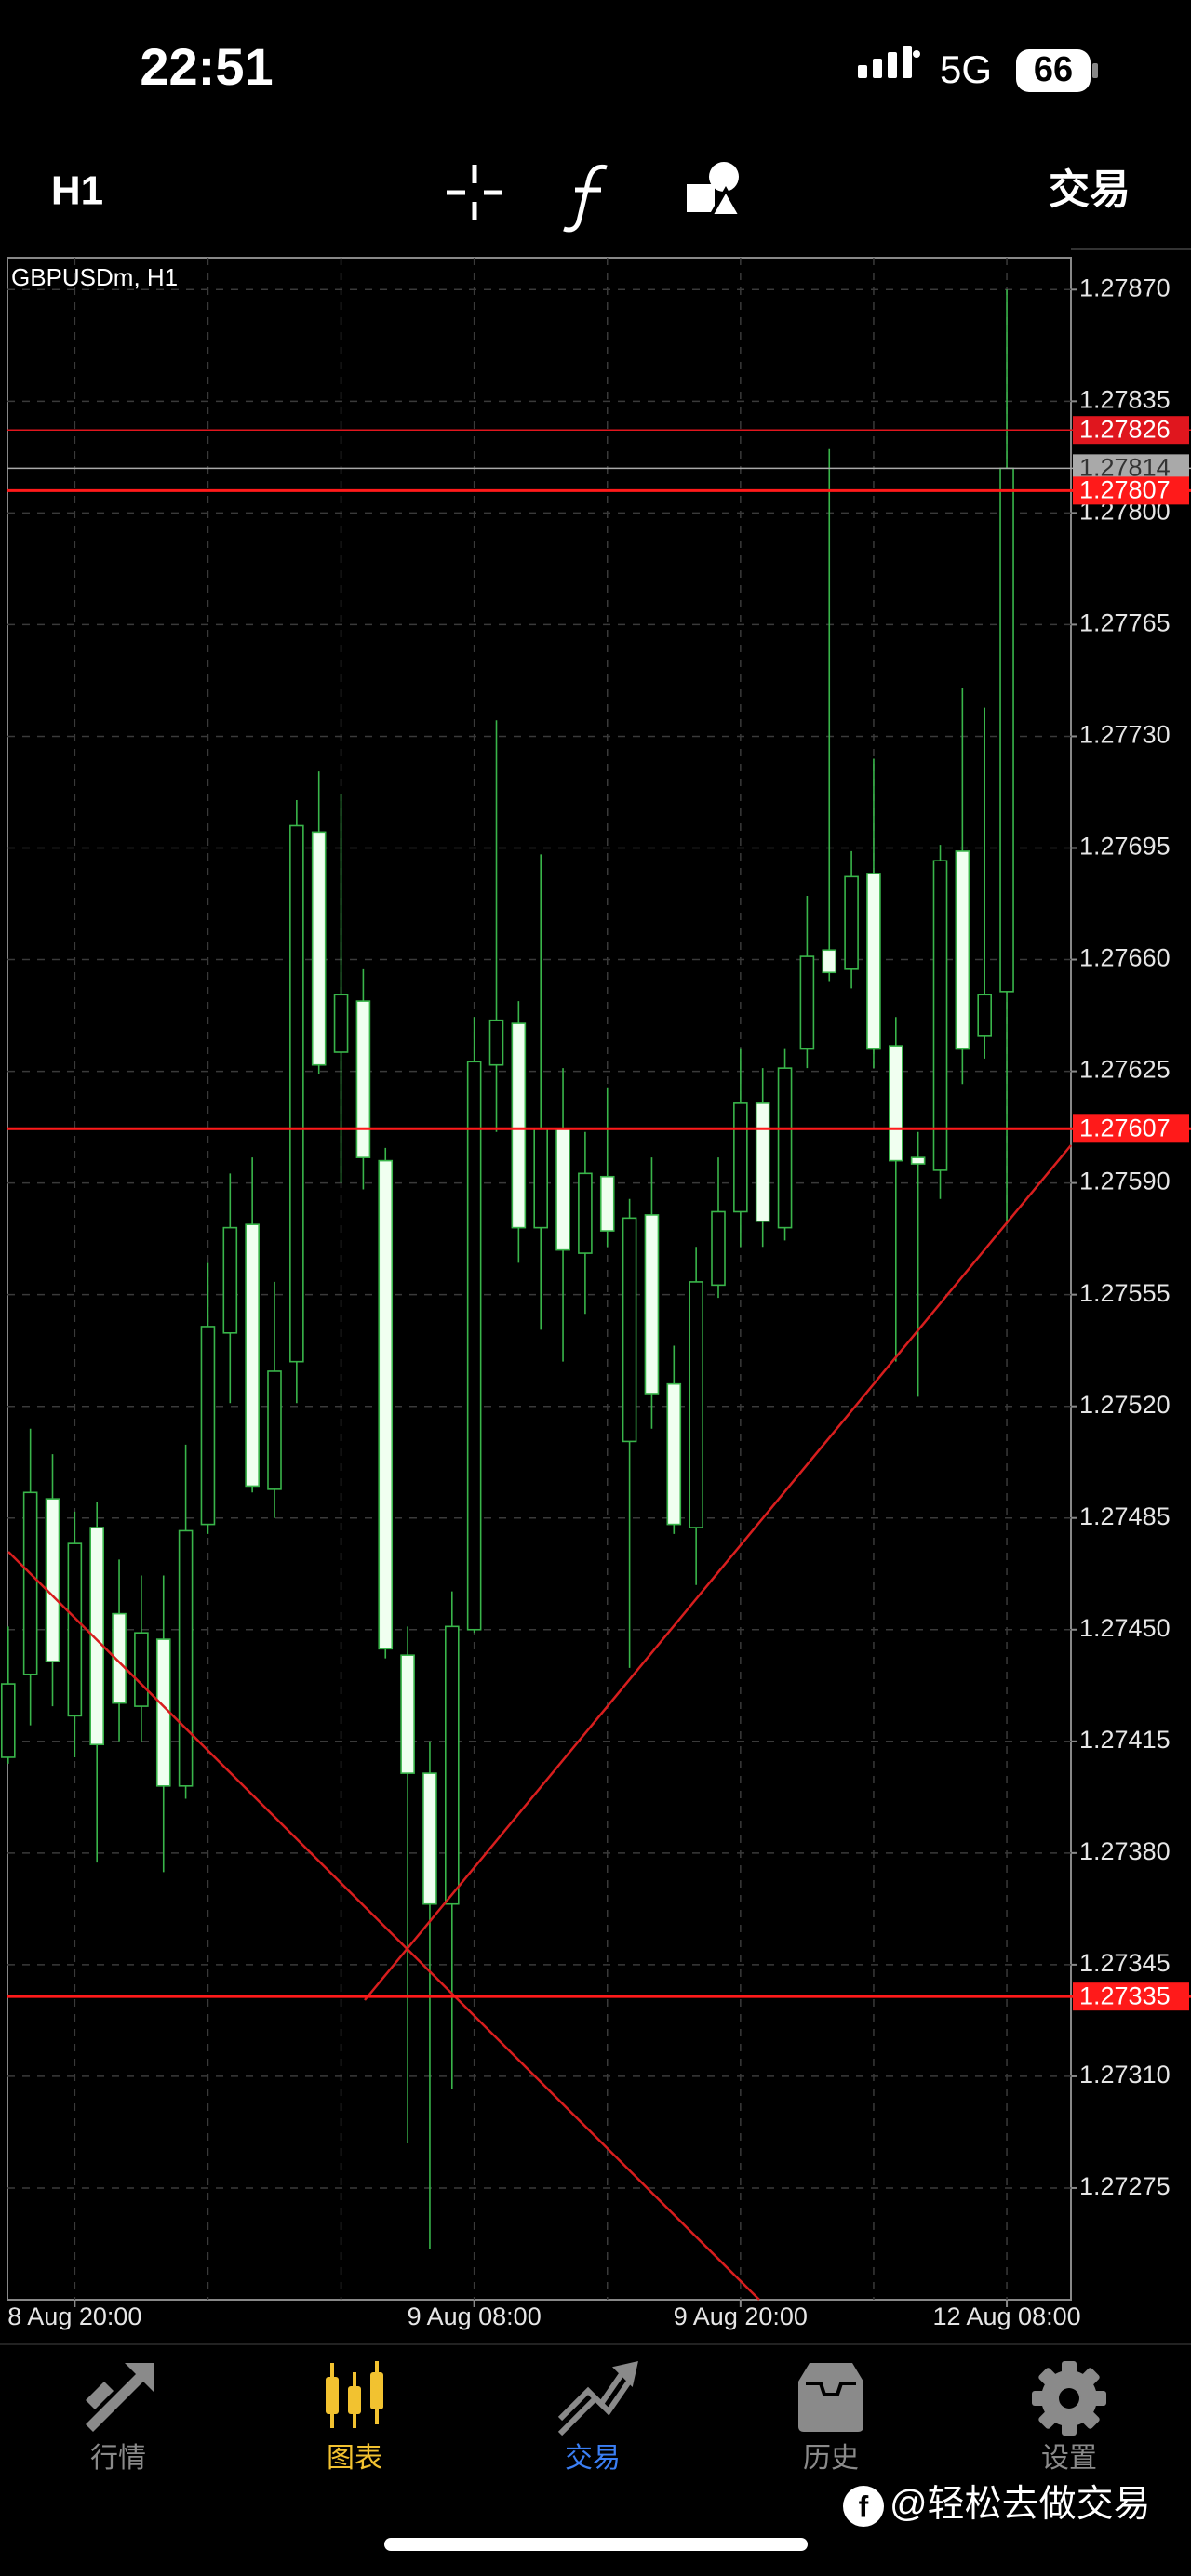  I want to click on battery-level: 66, so click(1053, 69).